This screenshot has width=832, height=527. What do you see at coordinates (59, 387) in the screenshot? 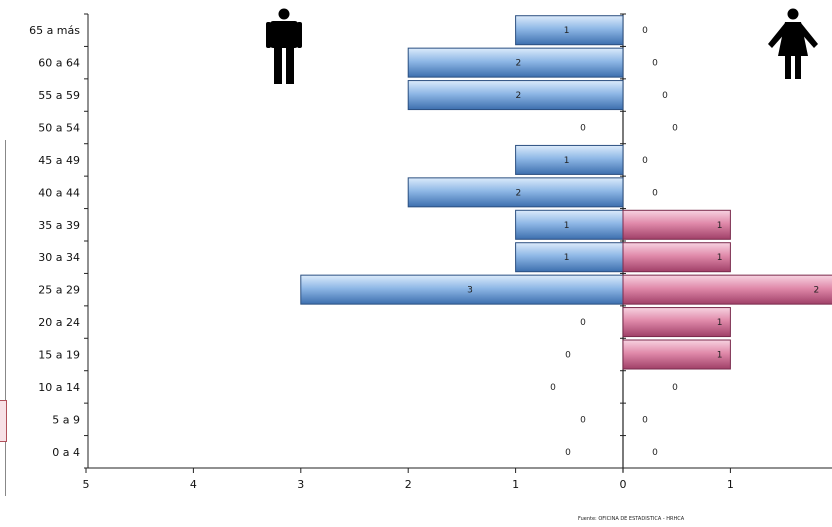
I see `y-tick-label: 10 a 14` at bounding box center [59, 387].